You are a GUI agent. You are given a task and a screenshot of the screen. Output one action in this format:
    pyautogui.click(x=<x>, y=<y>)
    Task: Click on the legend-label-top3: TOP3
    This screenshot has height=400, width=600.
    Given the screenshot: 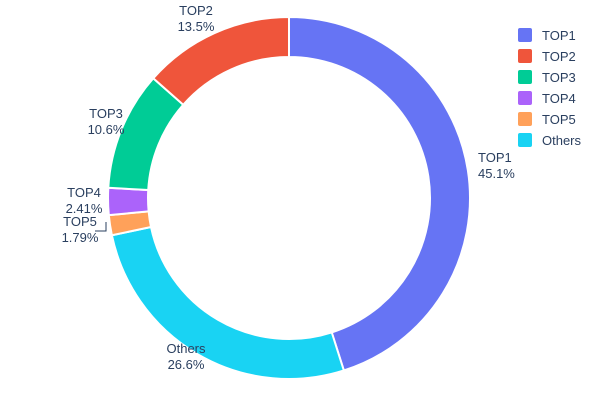 What is the action you would take?
    pyautogui.click(x=559, y=77)
    